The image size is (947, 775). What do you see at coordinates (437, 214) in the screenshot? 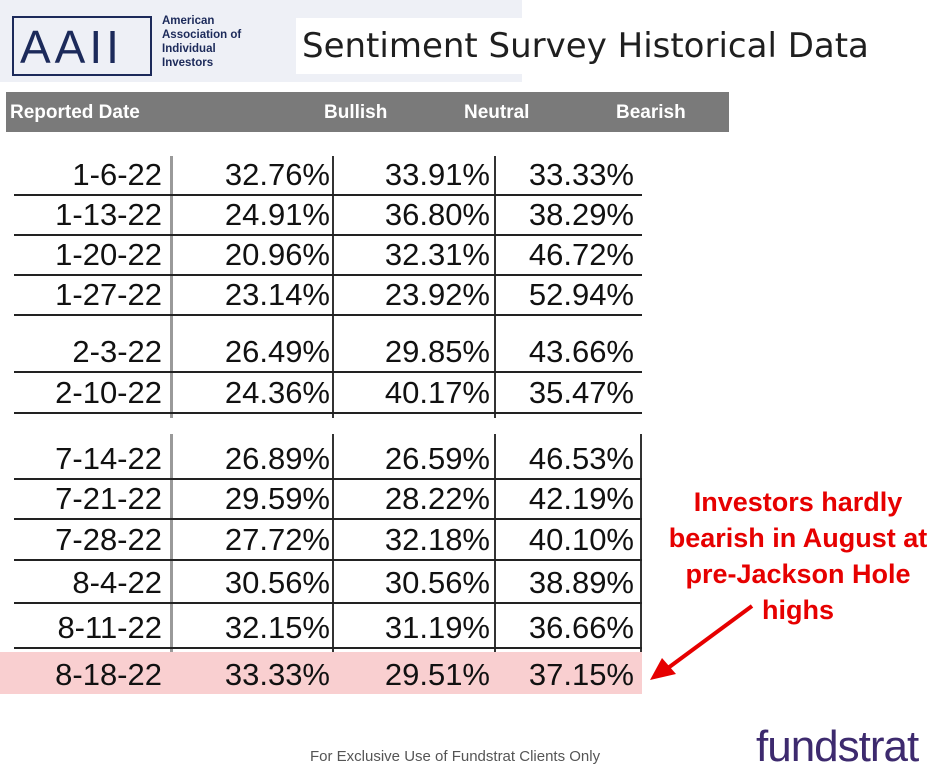
I see `cell-neutral: 36.80%` at bounding box center [437, 214].